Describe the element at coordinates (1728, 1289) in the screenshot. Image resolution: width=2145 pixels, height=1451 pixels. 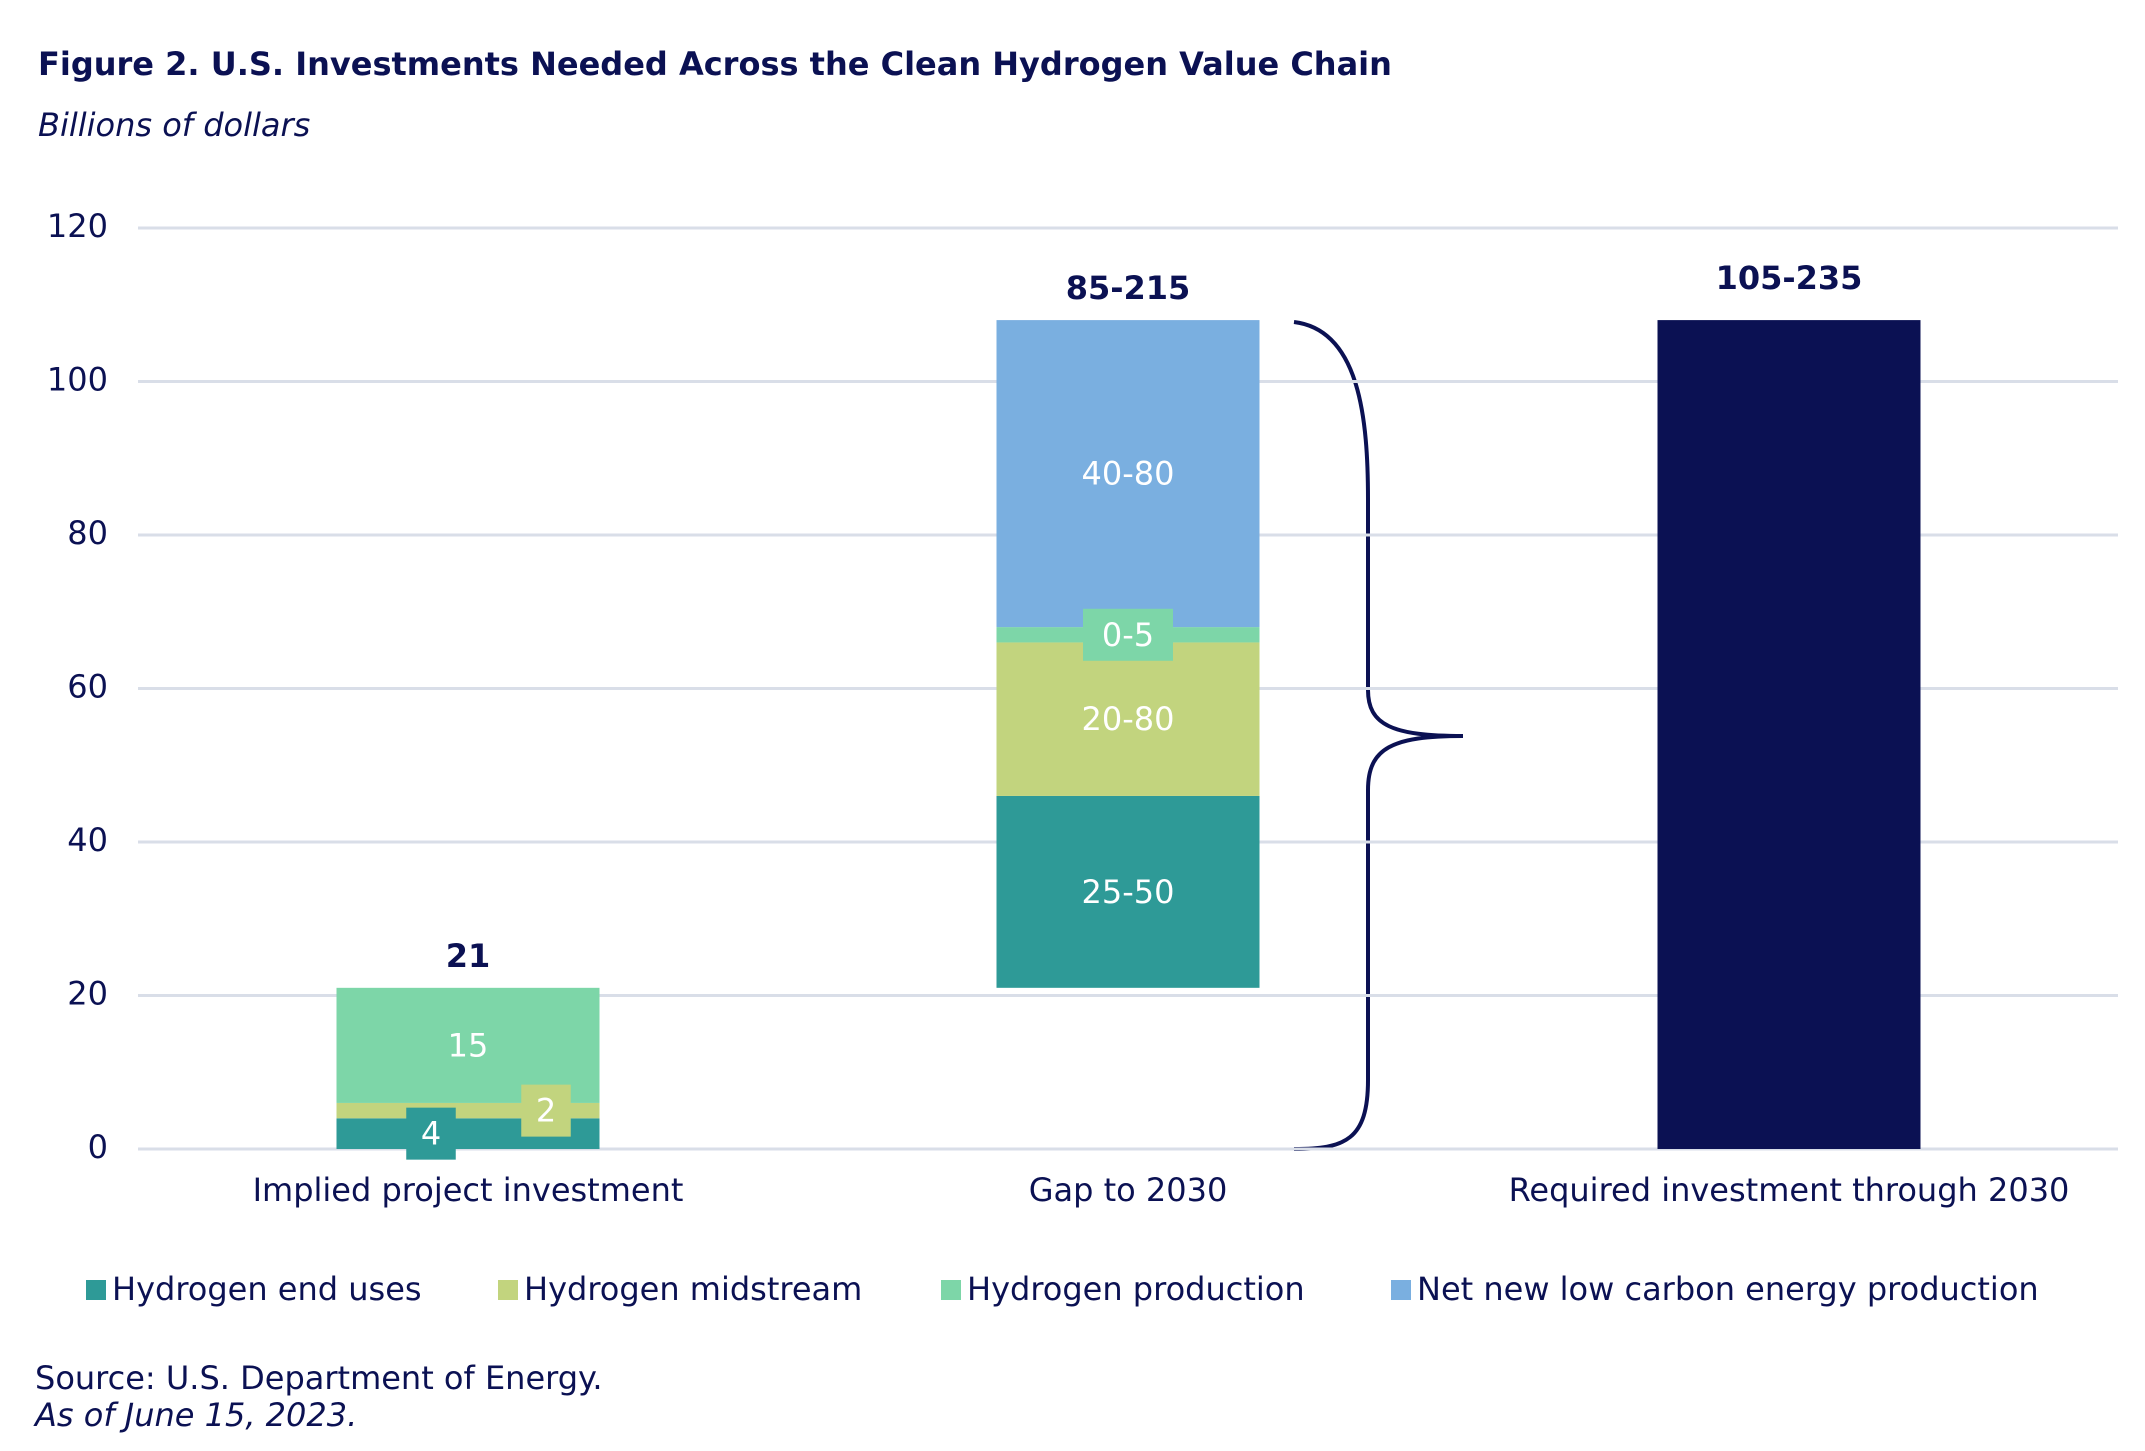
I see `legend-label: Net new low carbon energy production` at that location.